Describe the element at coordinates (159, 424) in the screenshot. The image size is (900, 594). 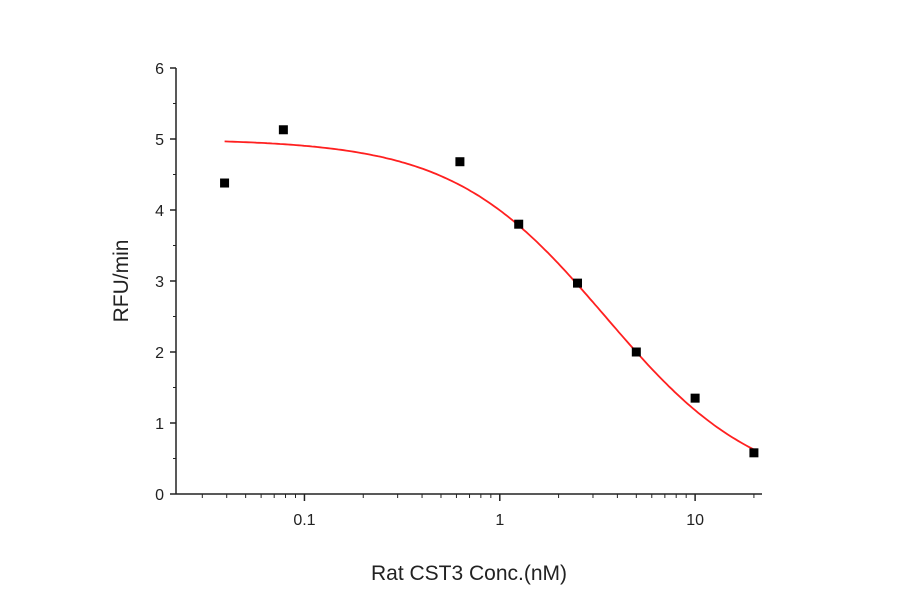
I see `y-tick-label: 1` at that location.